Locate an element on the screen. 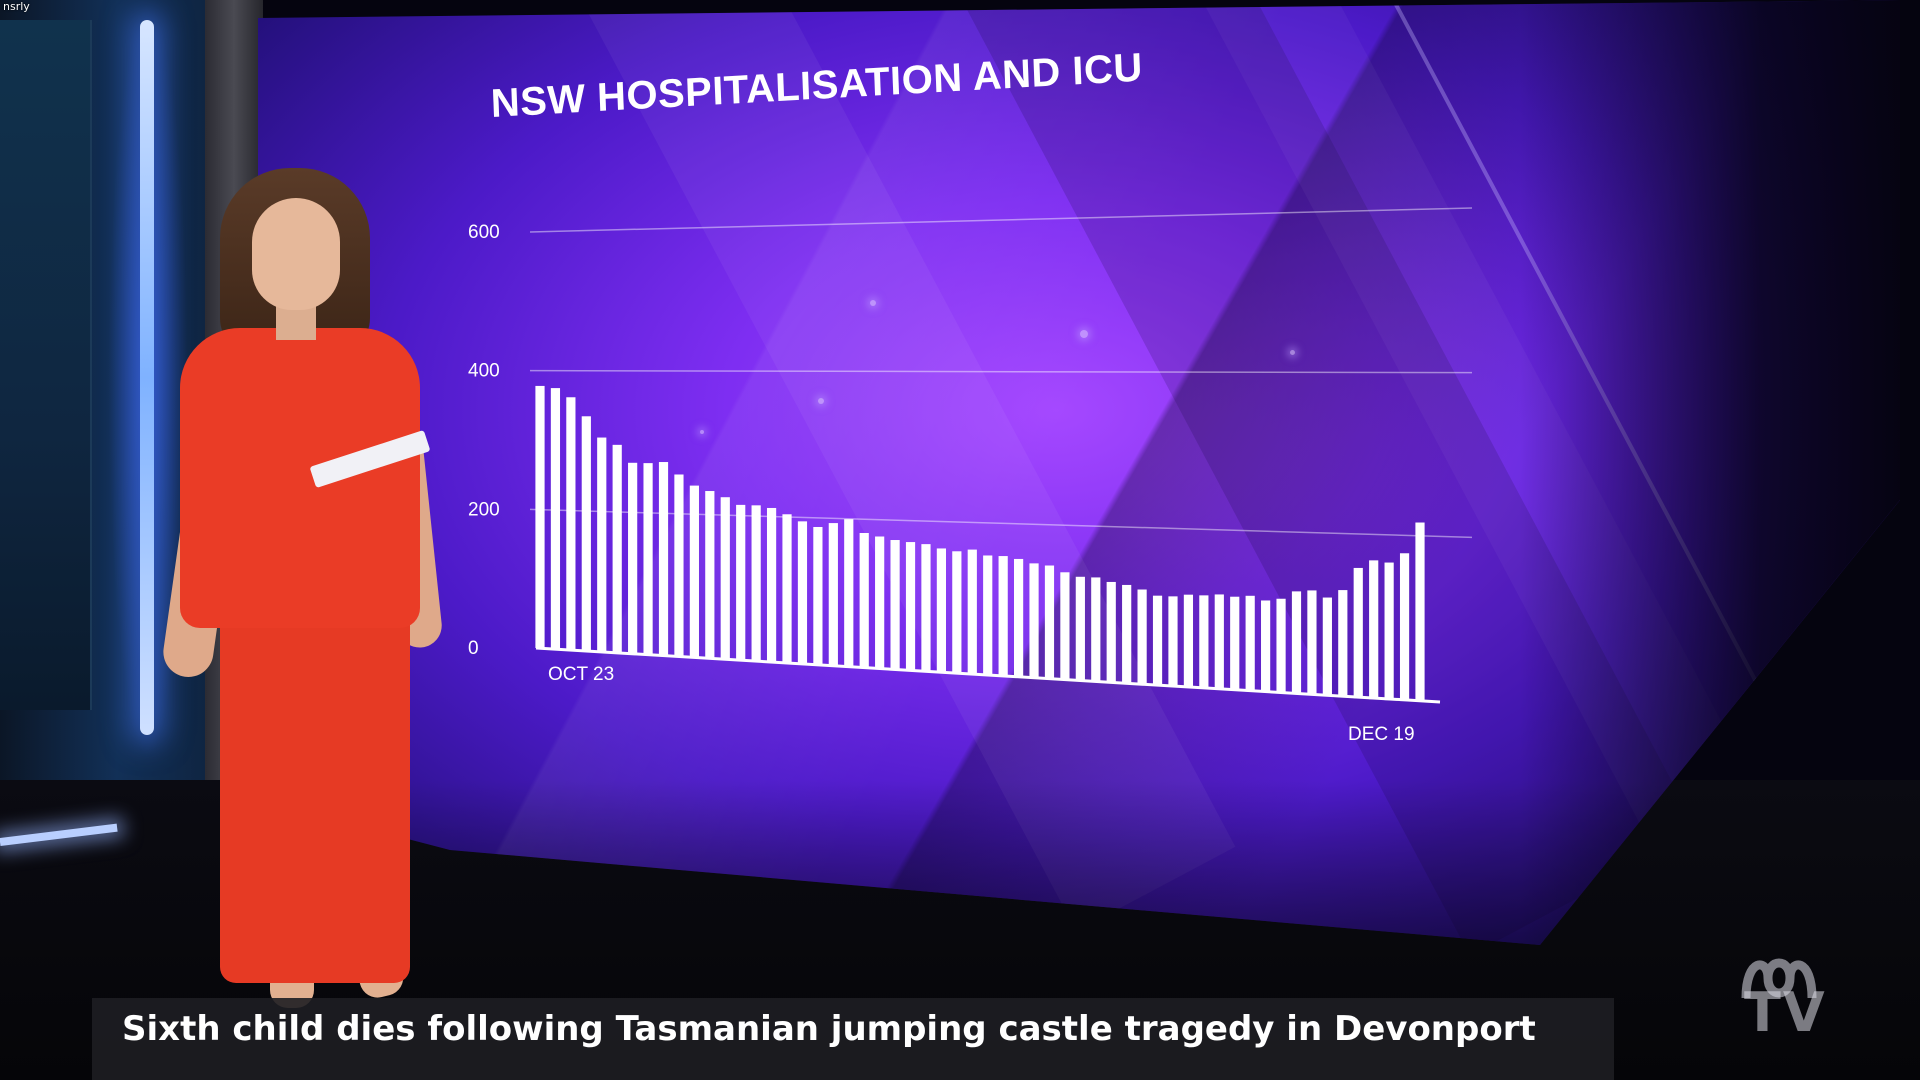 The height and width of the screenshot is (1080, 1920). y-tick-label: 600 is located at coordinates (484, 232).